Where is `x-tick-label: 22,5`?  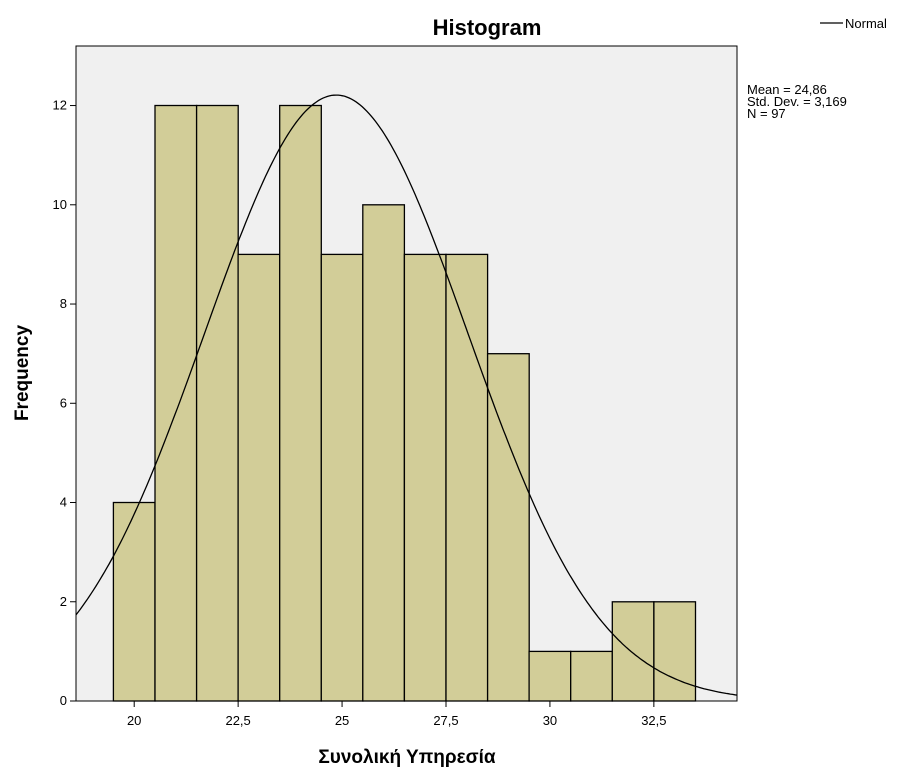 x-tick-label: 22,5 is located at coordinates (237, 720).